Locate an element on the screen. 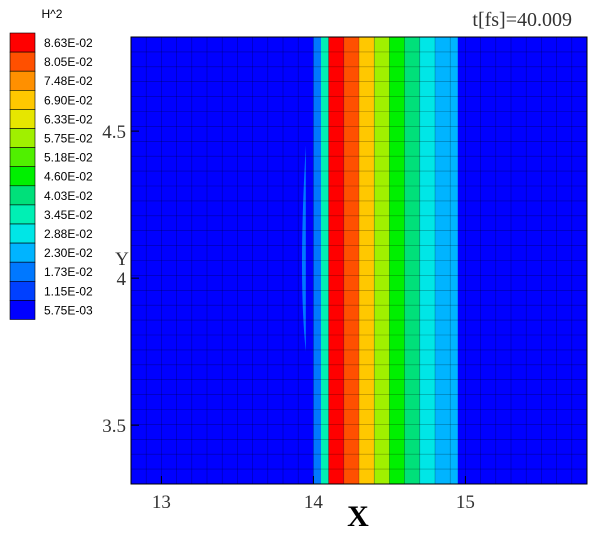  x-tick-label: 14 is located at coordinates (314, 502).